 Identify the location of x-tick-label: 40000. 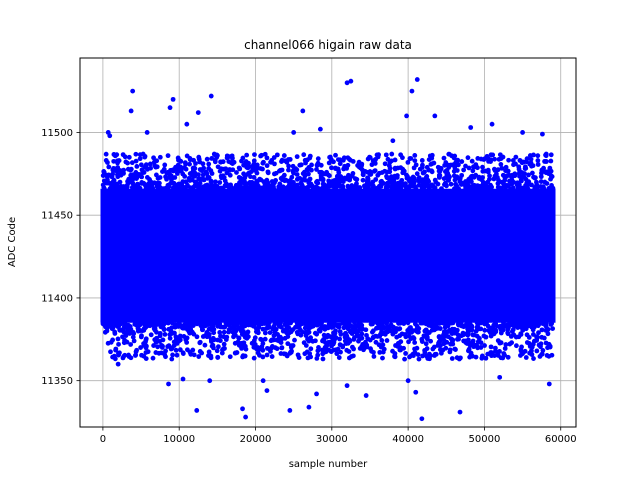
(408, 439).